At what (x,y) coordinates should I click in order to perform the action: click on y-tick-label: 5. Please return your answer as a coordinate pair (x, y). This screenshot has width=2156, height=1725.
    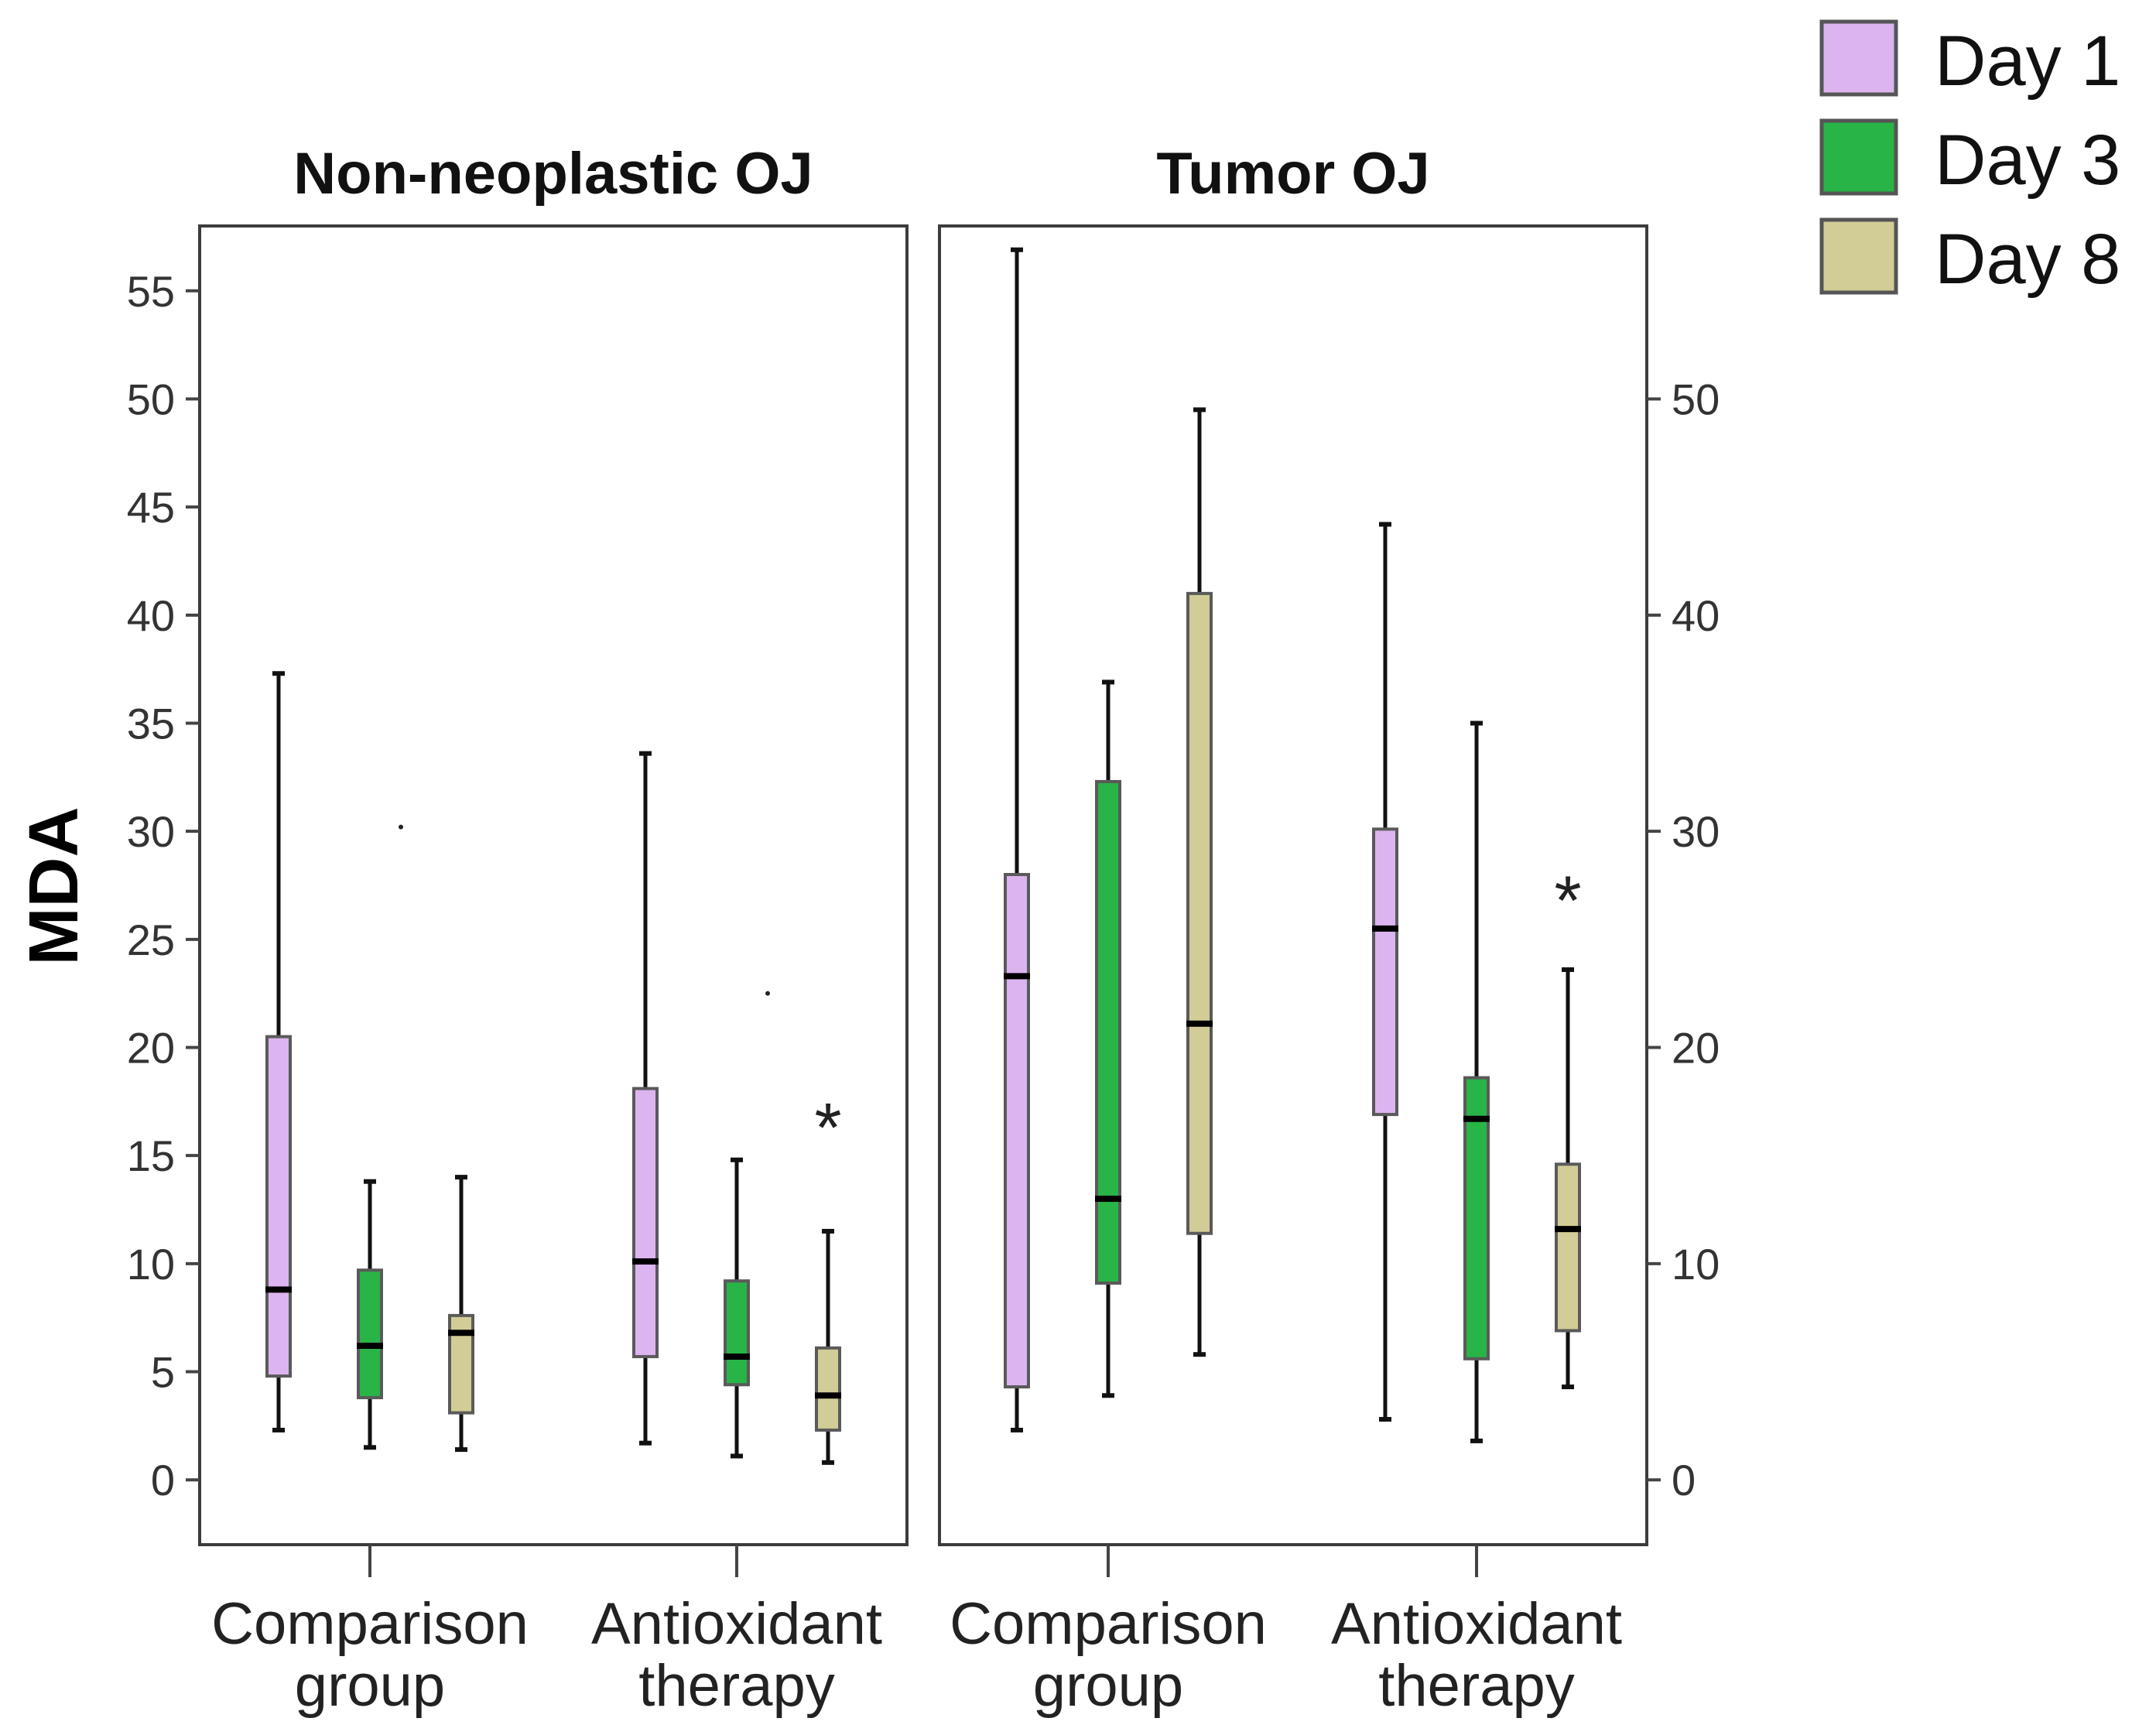
    Looking at the image, I should click on (163, 1372).